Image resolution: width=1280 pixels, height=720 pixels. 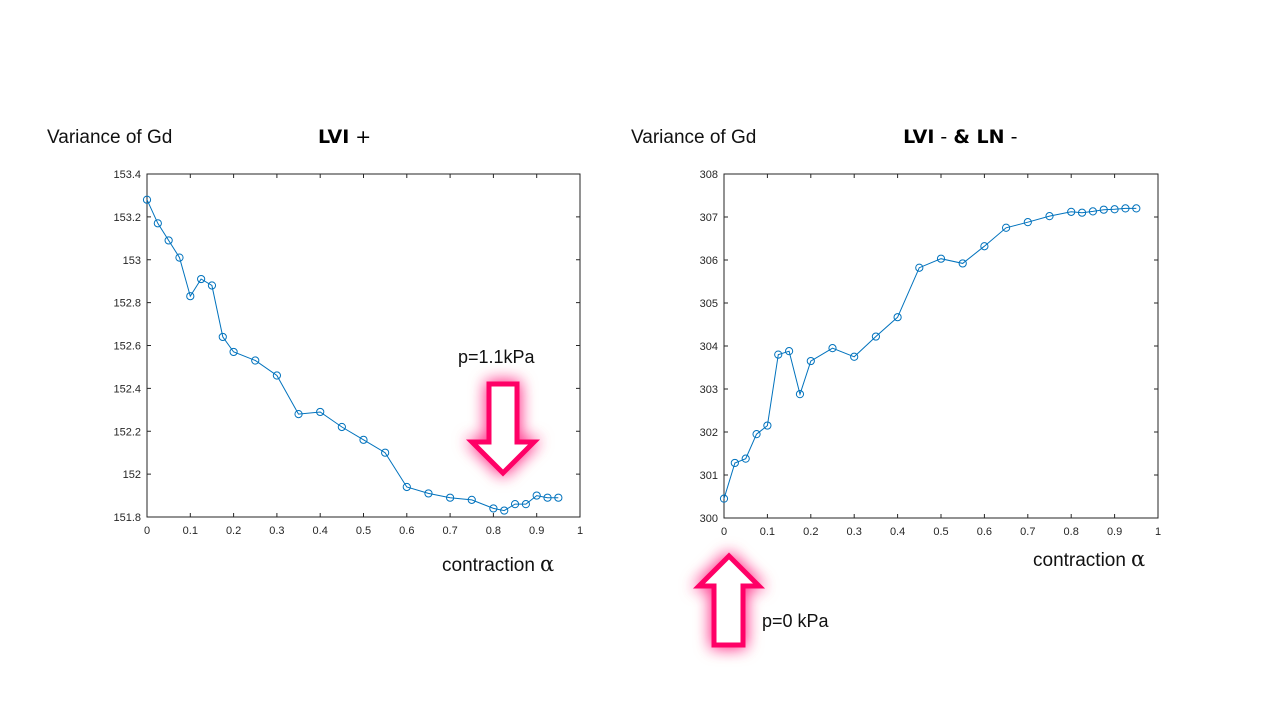 I want to click on chart1-title-bold: LVI, so click(x=333, y=137).